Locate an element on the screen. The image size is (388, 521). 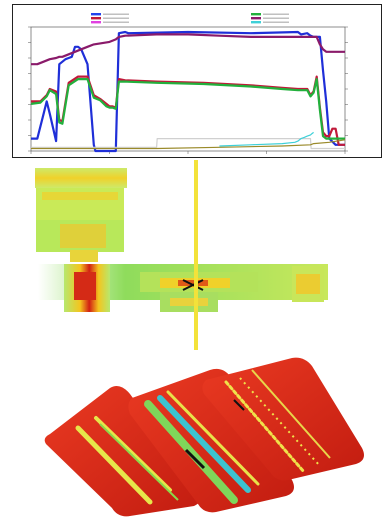
scan-marker-x is located at coordinates (193, 285).